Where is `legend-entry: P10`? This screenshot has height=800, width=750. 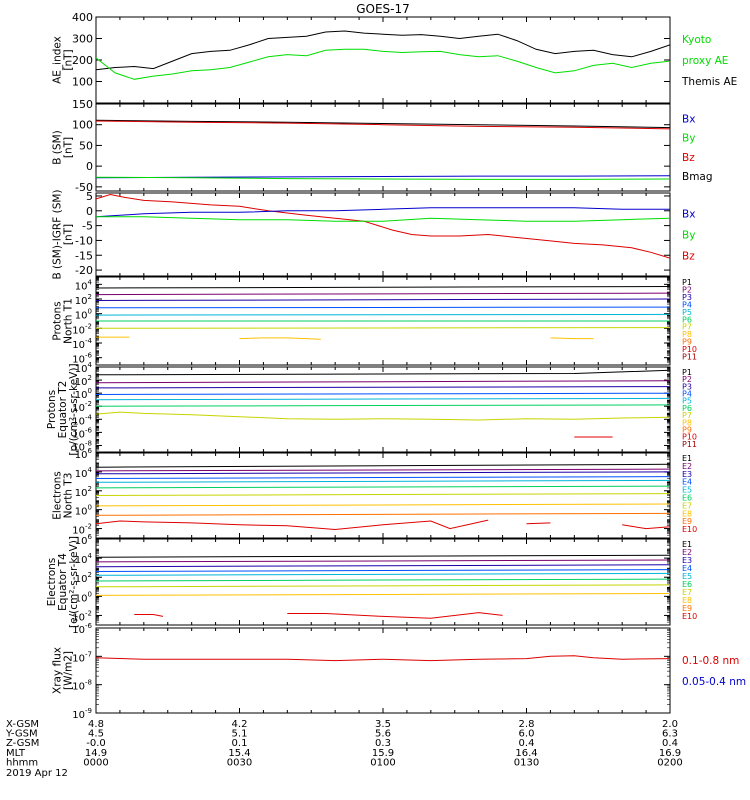 legend-entry: P10 is located at coordinates (689, 349).